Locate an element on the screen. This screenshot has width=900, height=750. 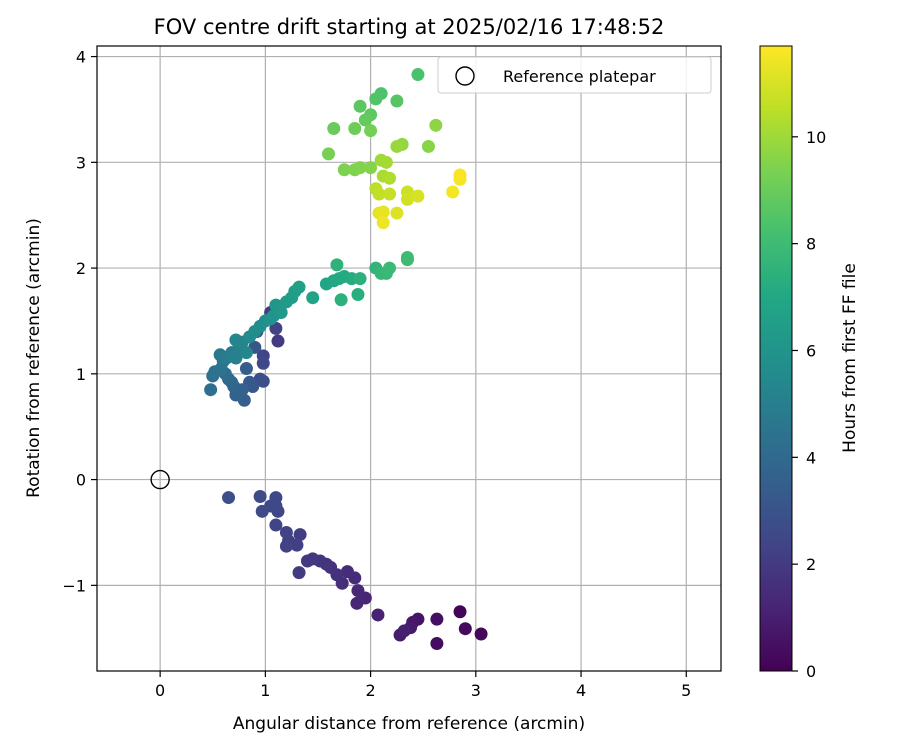
y-tick-label: 1 is located at coordinates (81, 374).